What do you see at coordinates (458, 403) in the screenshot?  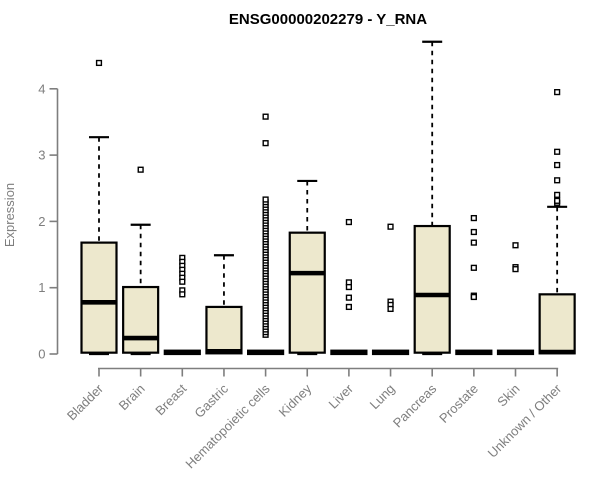 I see `x-tick-label: Prostate` at bounding box center [458, 403].